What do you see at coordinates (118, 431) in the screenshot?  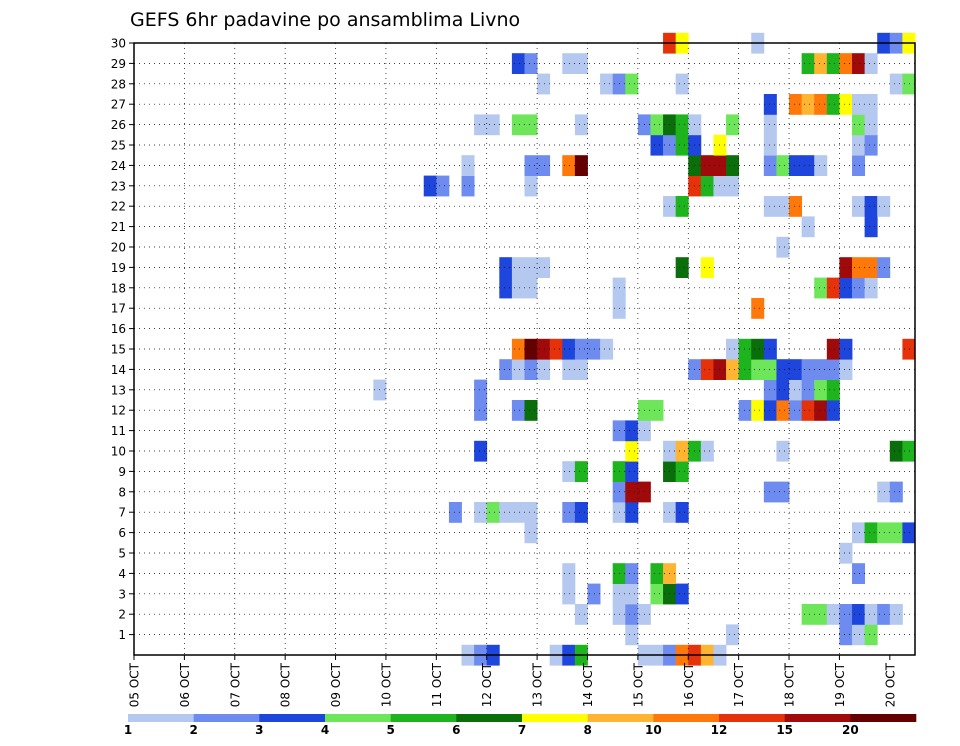 I see `y-tick-label: 11` at bounding box center [118, 431].